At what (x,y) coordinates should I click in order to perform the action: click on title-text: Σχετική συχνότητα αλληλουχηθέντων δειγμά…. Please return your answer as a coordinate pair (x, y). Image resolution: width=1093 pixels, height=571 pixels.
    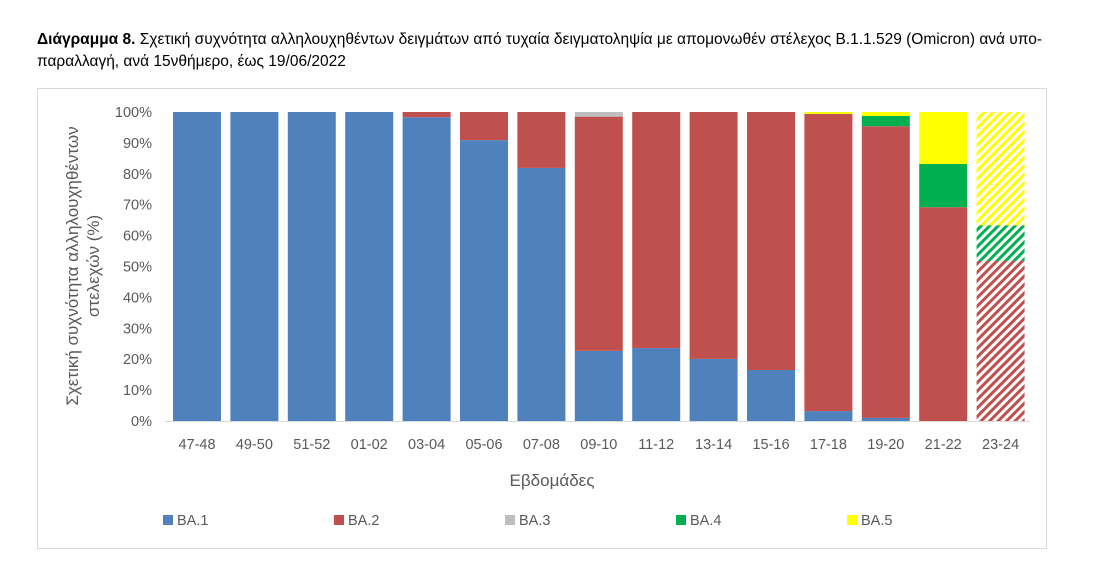
    Looking at the image, I should click on (540, 50).